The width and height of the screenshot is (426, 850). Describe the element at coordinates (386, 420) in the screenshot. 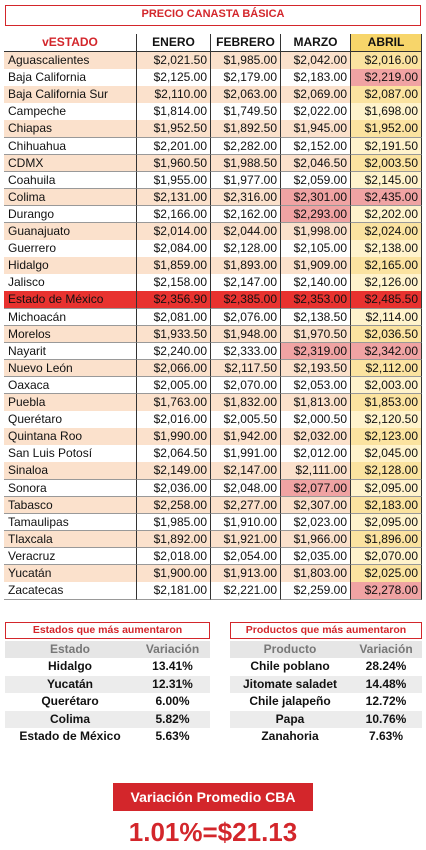

I see `price-cell: $2,120.50` at that location.